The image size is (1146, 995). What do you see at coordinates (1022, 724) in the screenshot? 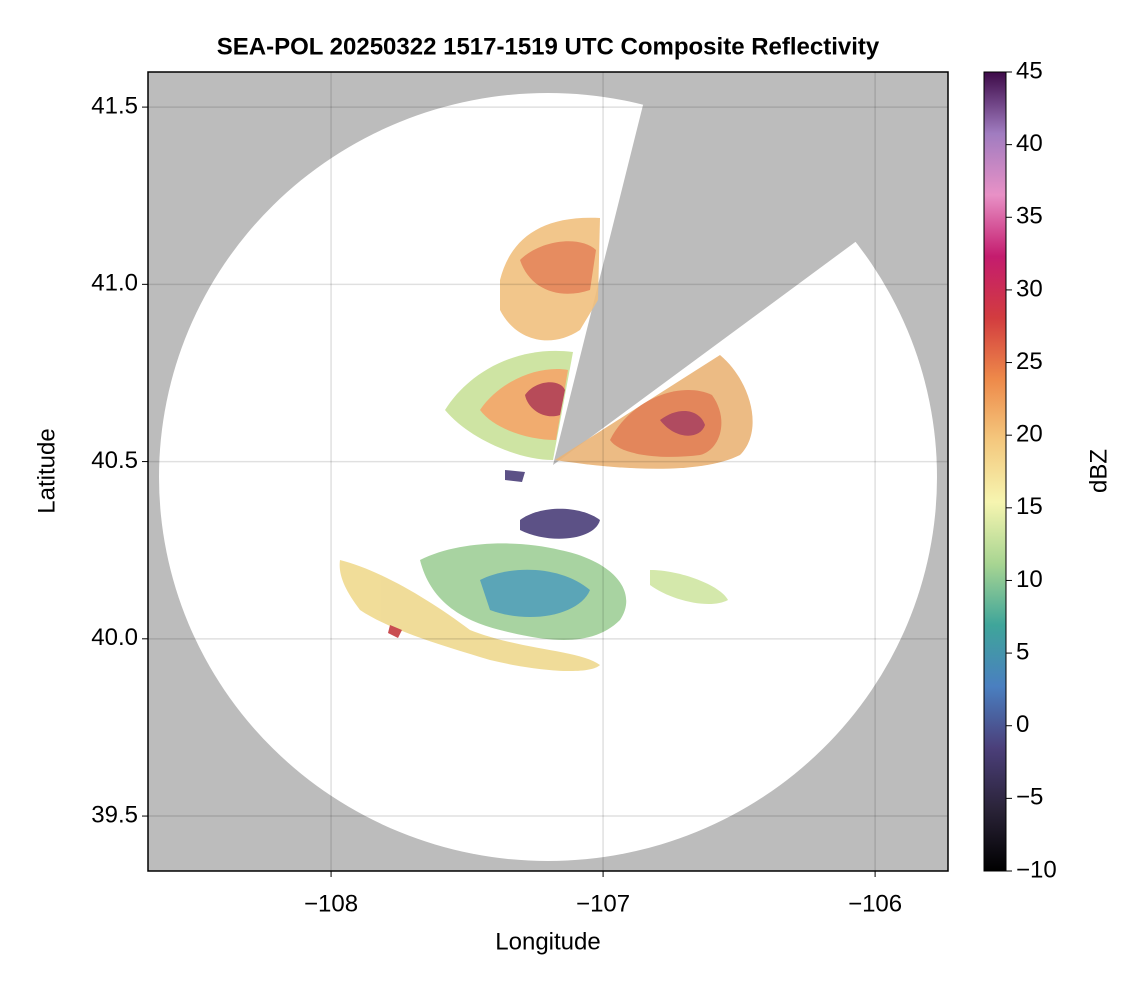
I see `colorbar-tick-label: 0` at bounding box center [1022, 724].